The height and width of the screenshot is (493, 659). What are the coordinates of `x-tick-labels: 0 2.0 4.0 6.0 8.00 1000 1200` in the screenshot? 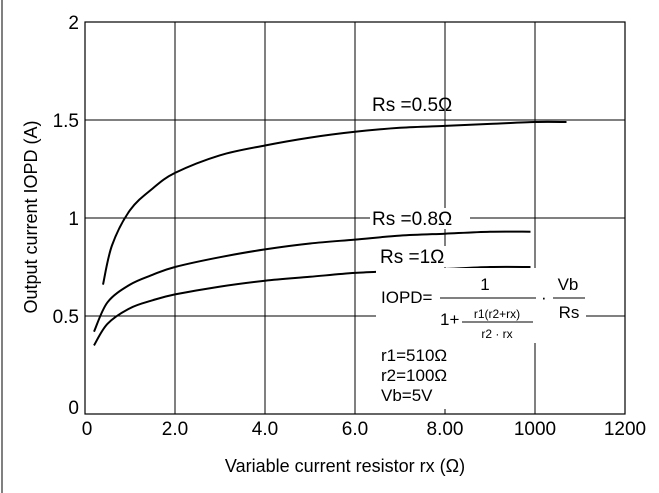 It's located at (364, 429).